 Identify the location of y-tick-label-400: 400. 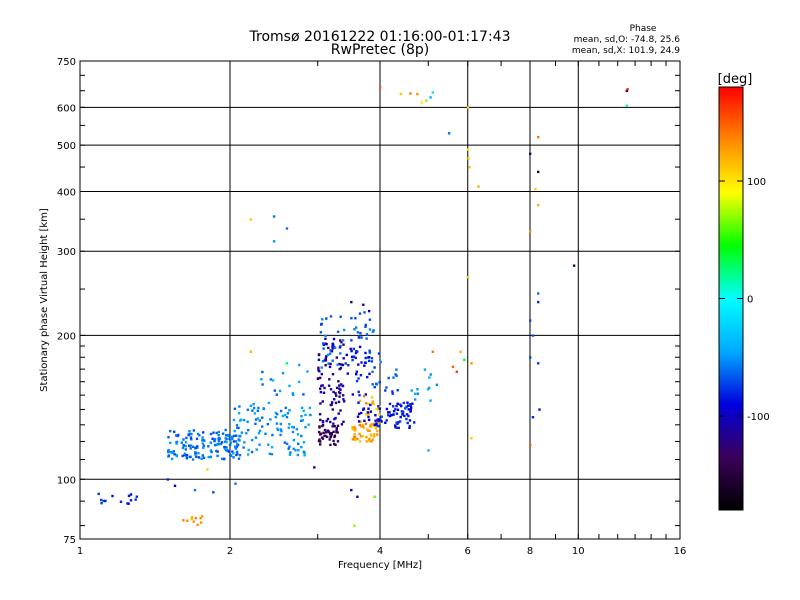
(66, 192).